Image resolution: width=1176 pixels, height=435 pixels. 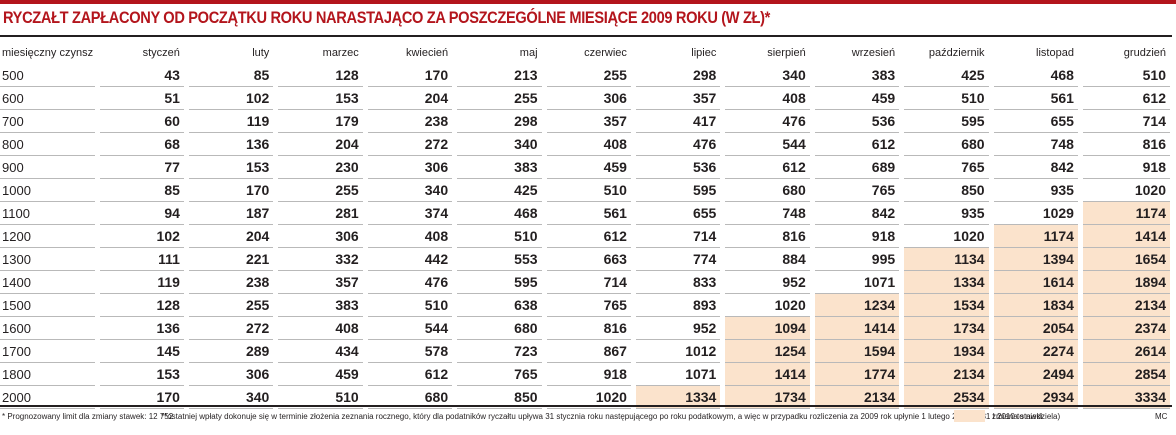 What do you see at coordinates (945, 328) in the screenshot?
I see `amount-cell: 1734` at bounding box center [945, 328].